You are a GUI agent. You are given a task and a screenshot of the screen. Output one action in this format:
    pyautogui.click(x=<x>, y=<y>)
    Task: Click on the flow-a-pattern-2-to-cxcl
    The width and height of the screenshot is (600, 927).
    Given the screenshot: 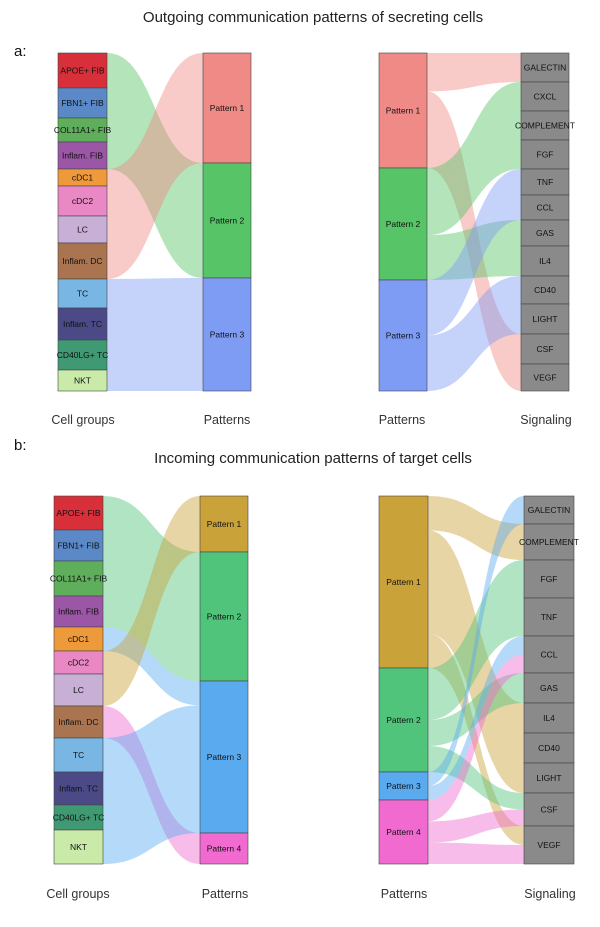 What is the action you would take?
    pyautogui.click(x=474, y=136)
    